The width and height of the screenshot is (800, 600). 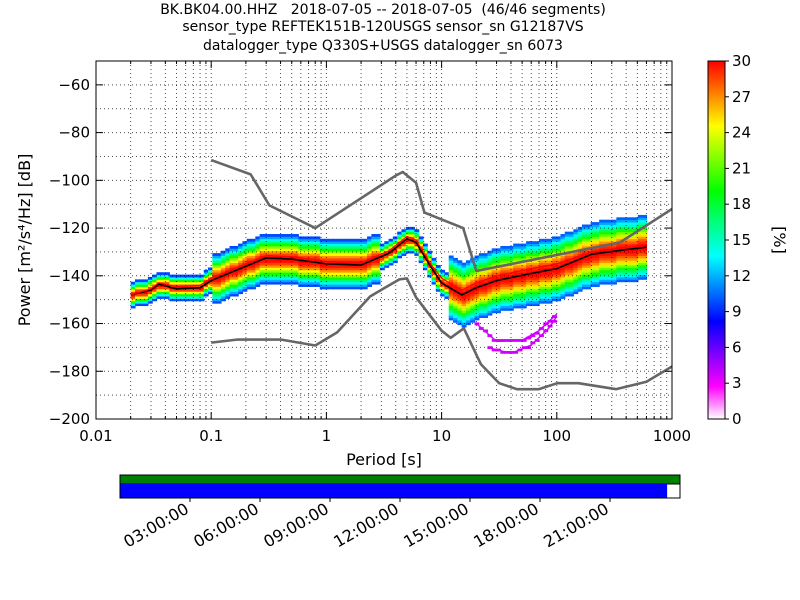 What do you see at coordinates (741, 61) in the screenshot?
I see `colorbar-tick-label: 30` at bounding box center [741, 61].